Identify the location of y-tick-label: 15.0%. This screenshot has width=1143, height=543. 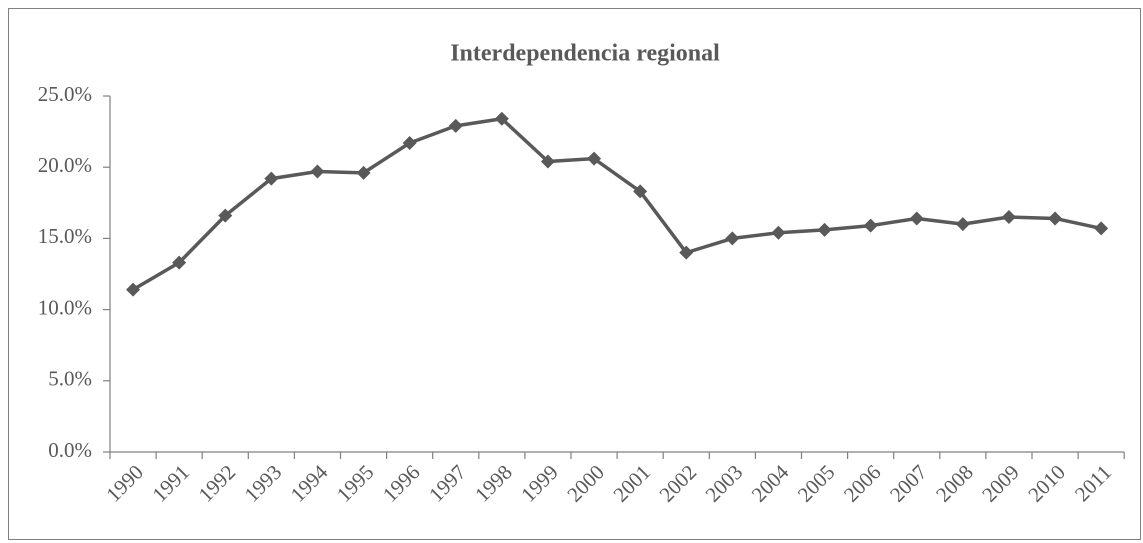
(65, 236).